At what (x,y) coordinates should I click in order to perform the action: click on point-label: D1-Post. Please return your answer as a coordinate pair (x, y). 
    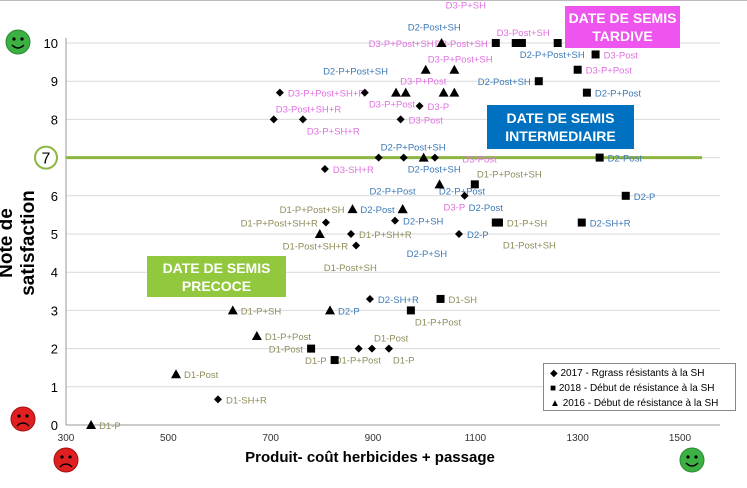
    Looking at the image, I should click on (201, 375).